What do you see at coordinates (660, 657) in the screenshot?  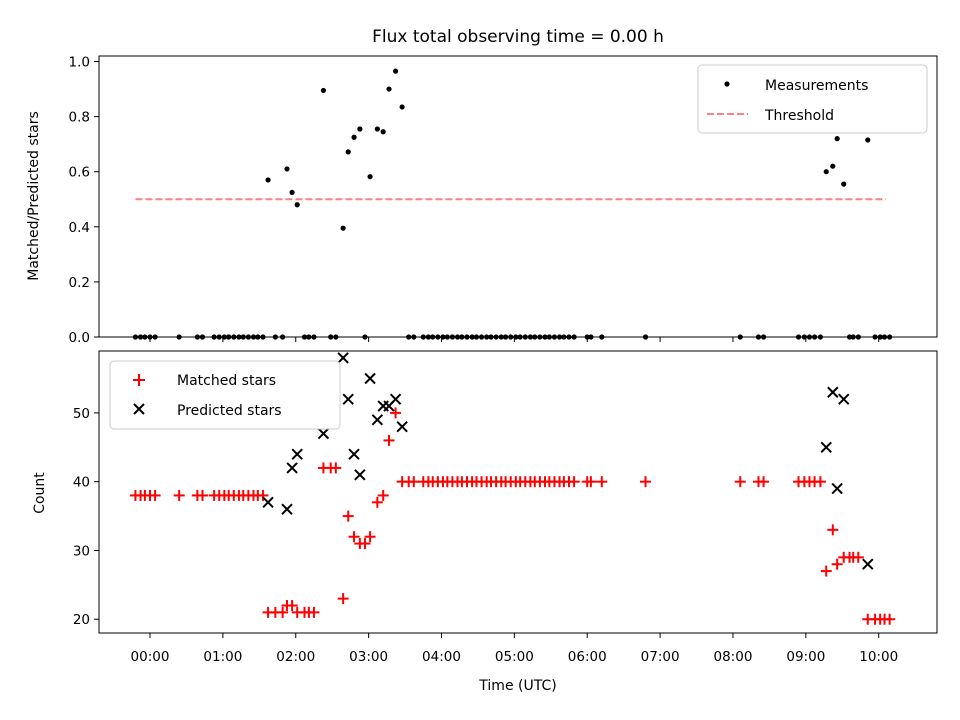 I see `x-tick-label: 07:00` at bounding box center [660, 657].